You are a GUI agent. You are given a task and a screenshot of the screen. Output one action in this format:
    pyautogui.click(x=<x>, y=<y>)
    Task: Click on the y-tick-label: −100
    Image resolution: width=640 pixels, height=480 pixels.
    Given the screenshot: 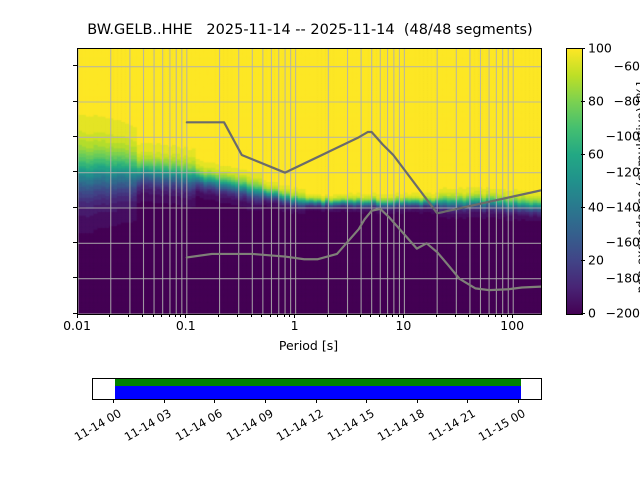 What is the action you would take?
    pyautogui.click(x=622, y=136)
    